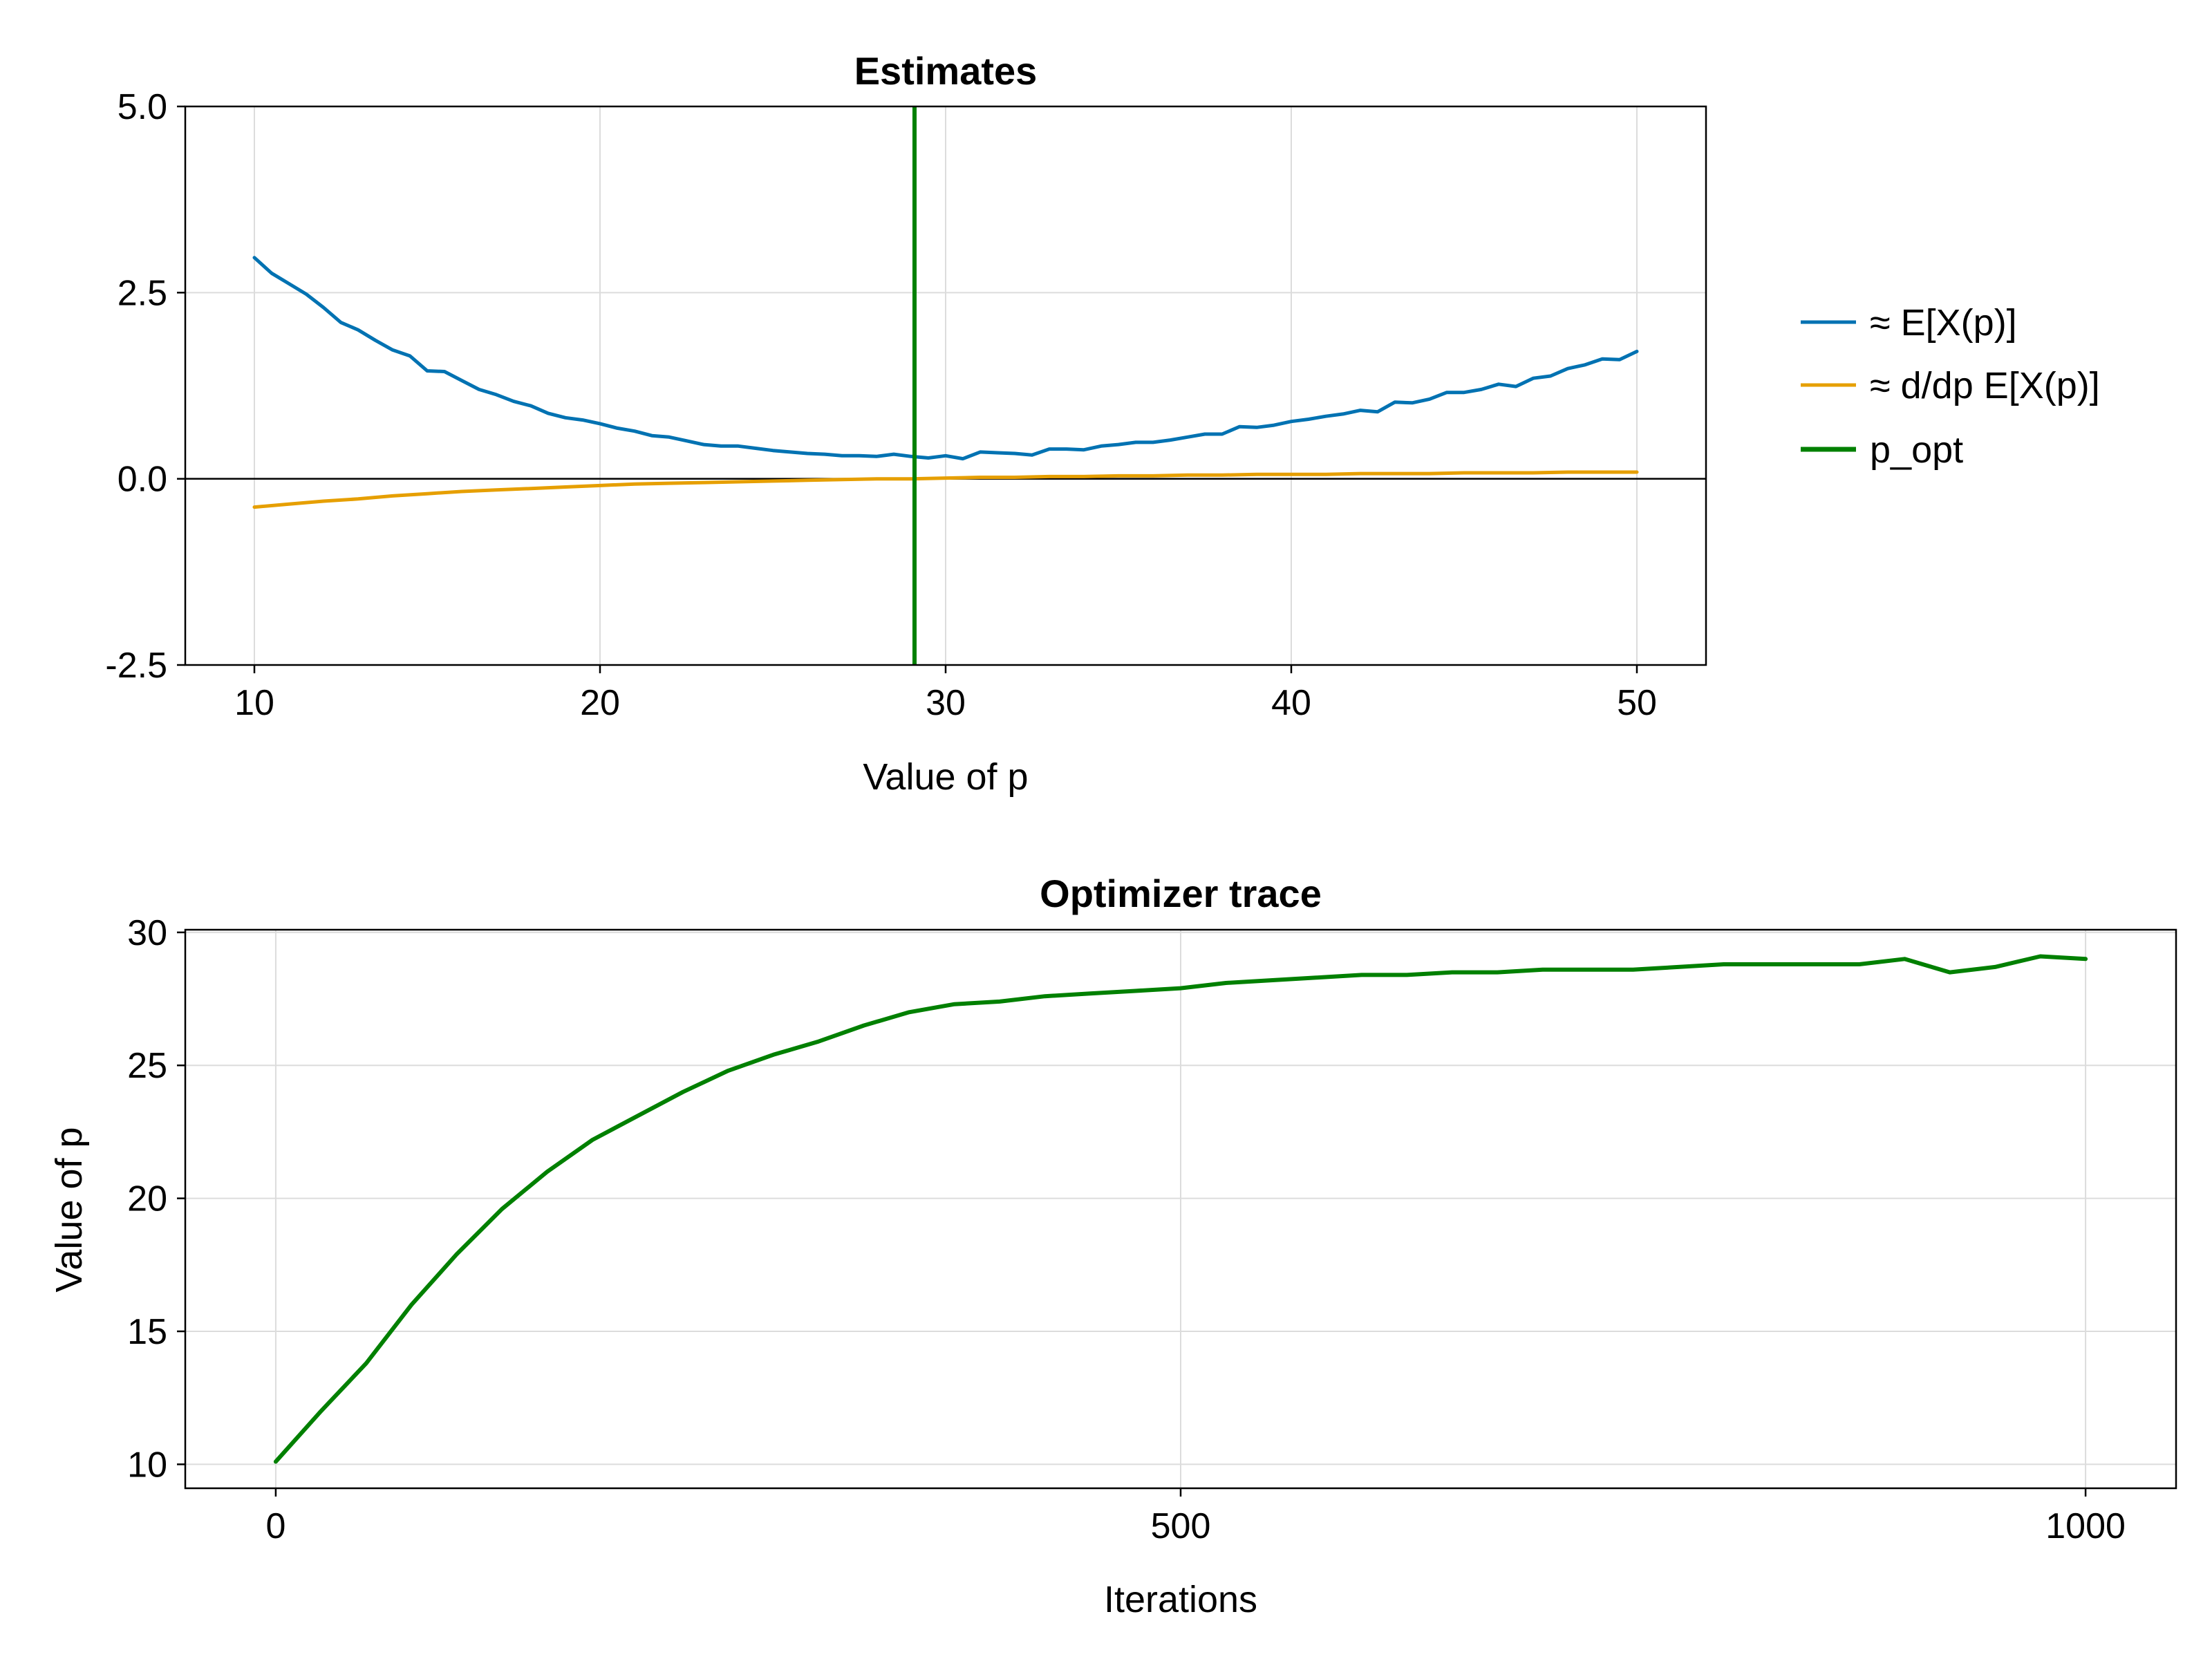  What do you see at coordinates (946, 358) in the screenshot?
I see `series-line-expectation` at bounding box center [946, 358].